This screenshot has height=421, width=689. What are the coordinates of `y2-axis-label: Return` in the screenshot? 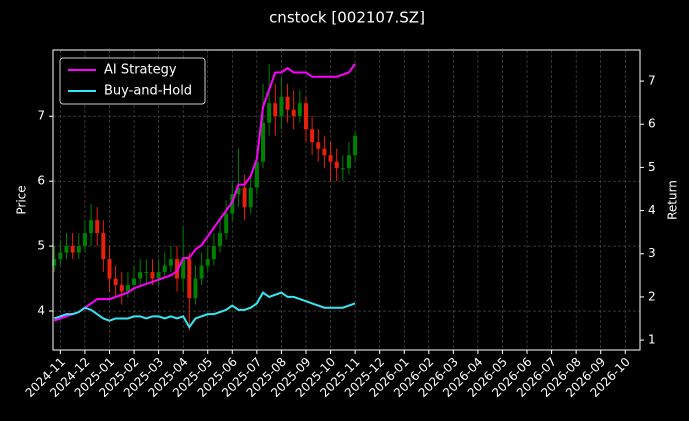 It's located at (673, 200).